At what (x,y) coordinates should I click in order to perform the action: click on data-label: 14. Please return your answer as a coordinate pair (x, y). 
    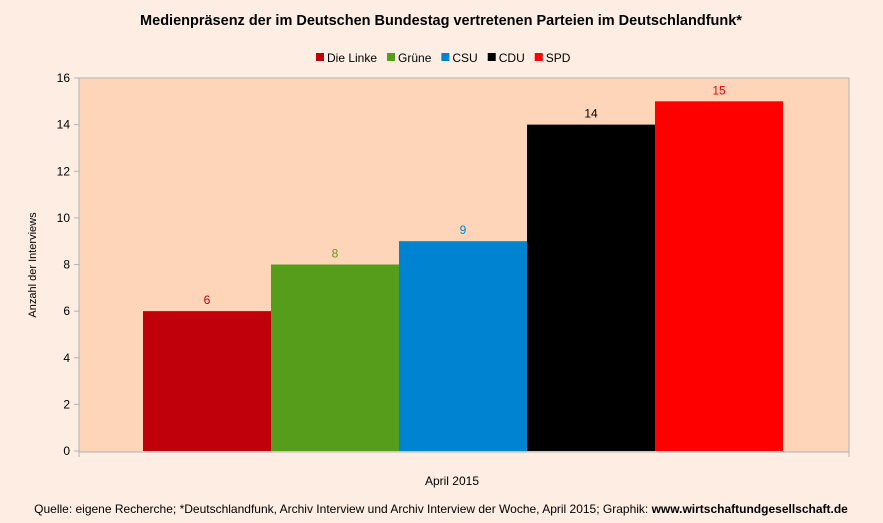
    Looking at the image, I should click on (591, 114).